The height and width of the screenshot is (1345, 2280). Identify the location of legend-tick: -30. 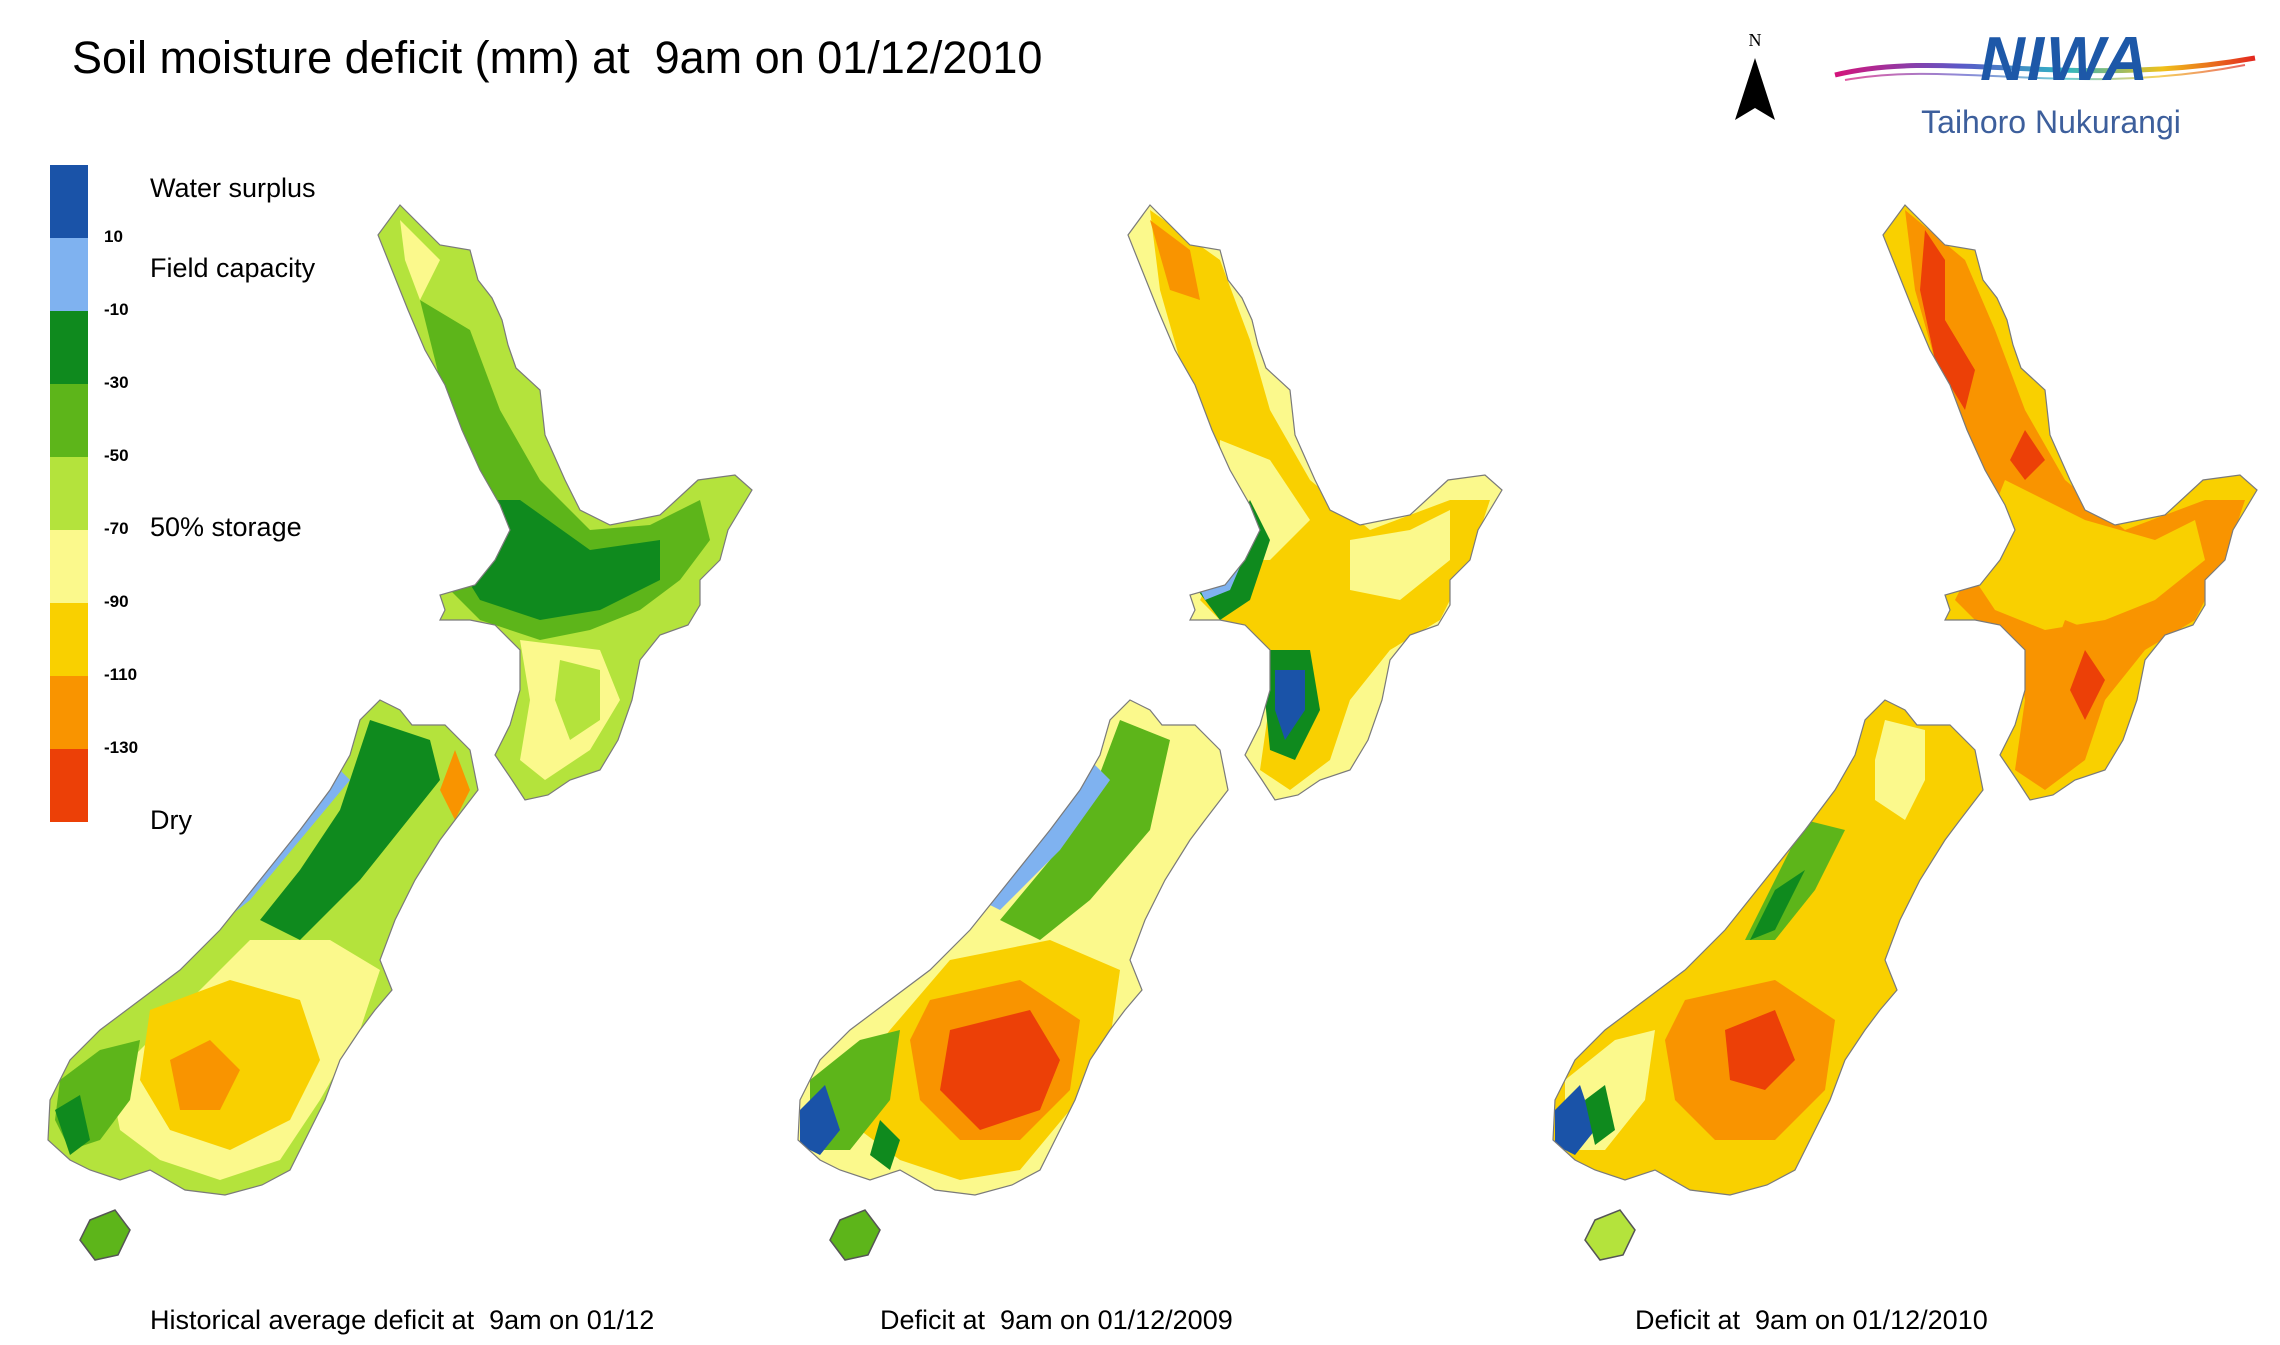
(116, 382).